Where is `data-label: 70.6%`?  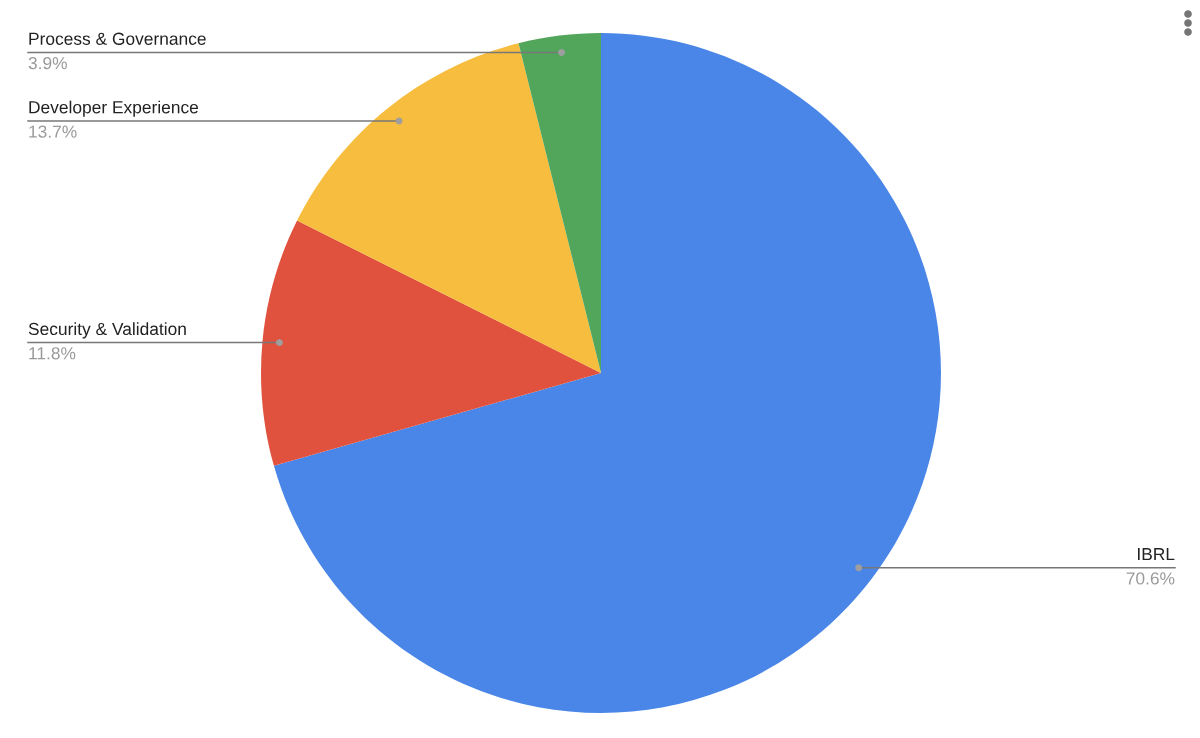 data-label: 70.6% is located at coordinates (1150, 578).